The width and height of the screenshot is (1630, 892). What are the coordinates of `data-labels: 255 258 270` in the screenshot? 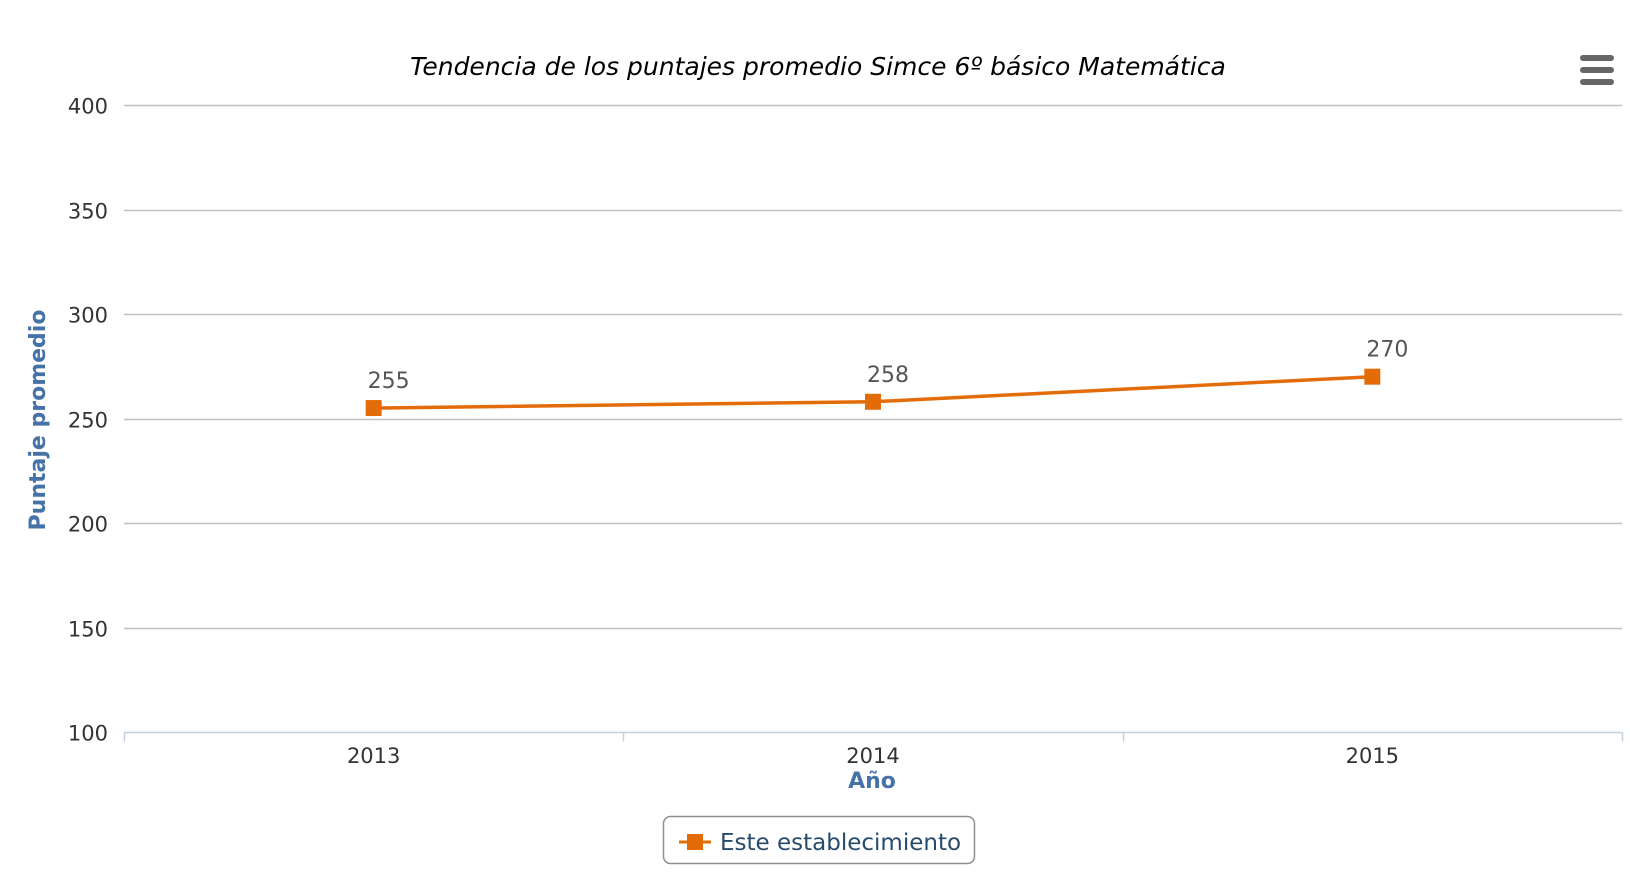 It's located at (888, 366).